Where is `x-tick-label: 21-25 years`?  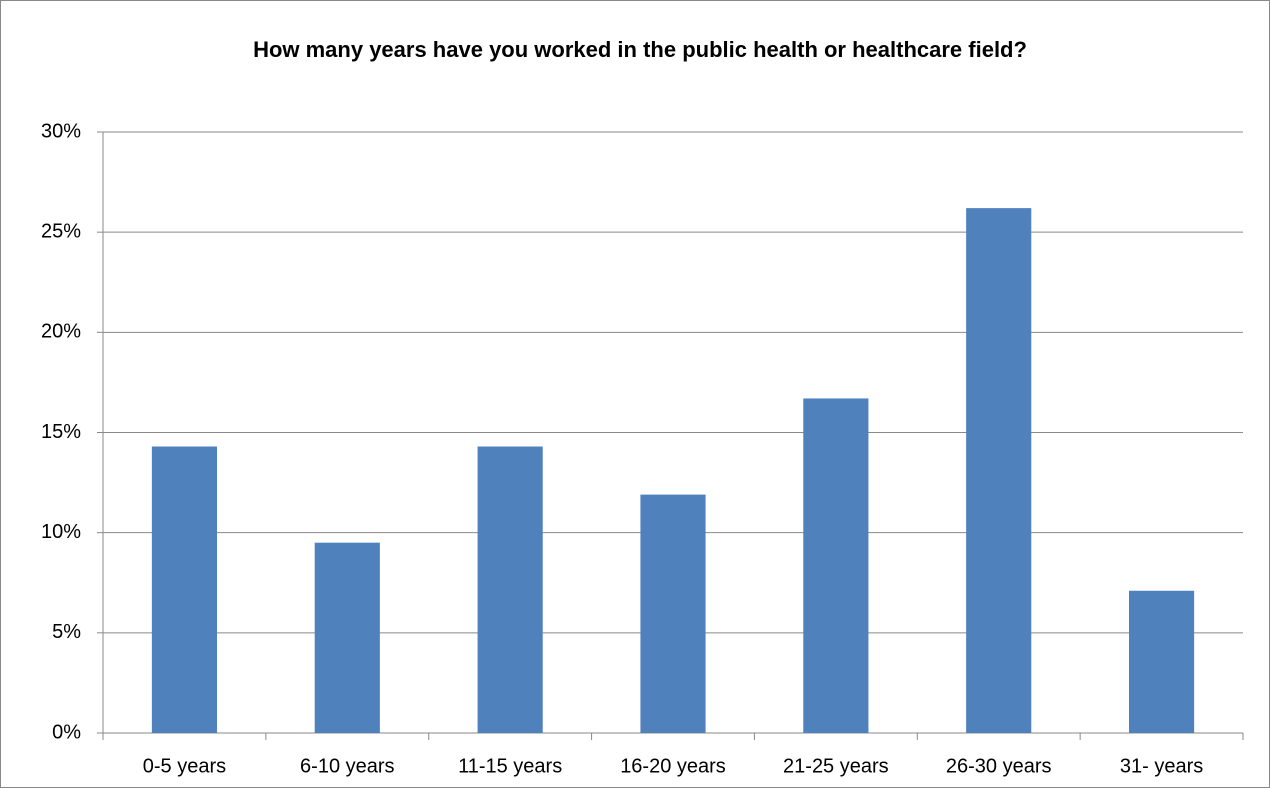
x-tick-label: 21-25 years is located at coordinates (836, 766).